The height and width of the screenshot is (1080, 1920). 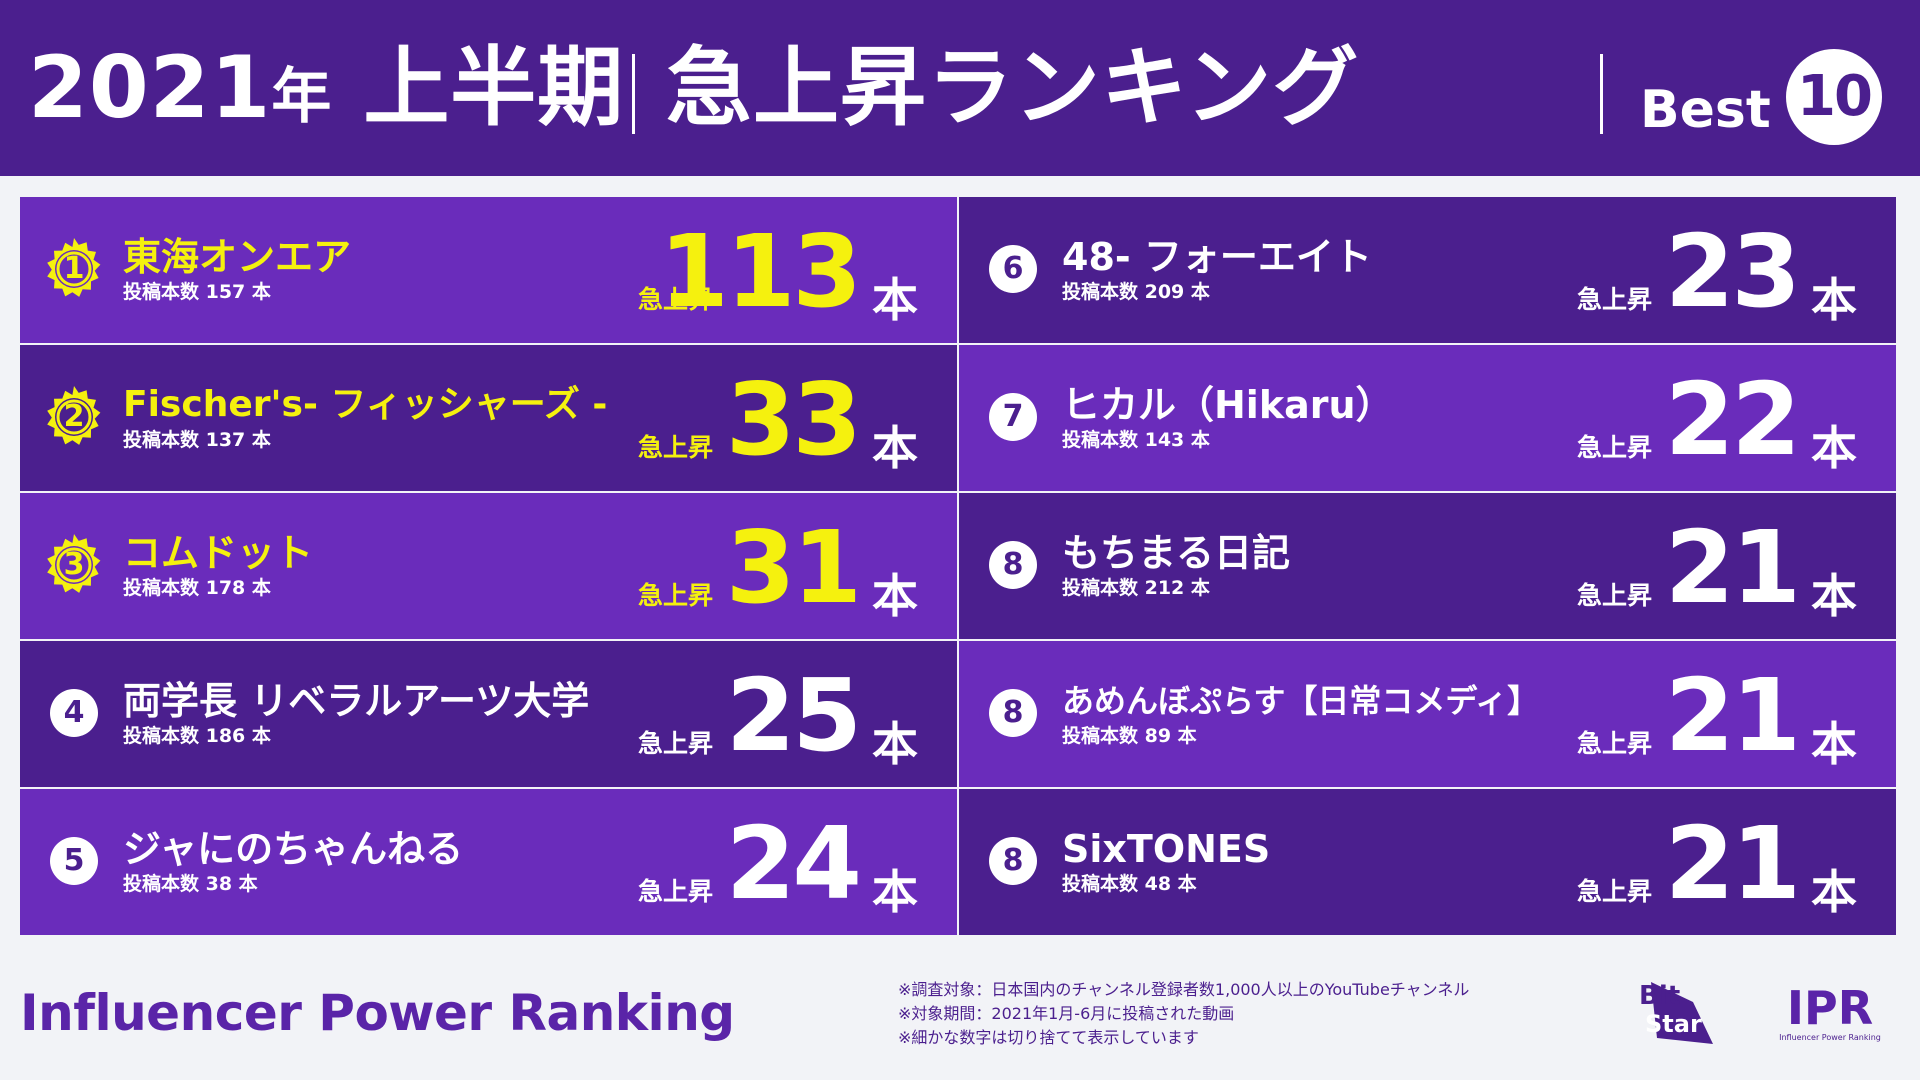 What do you see at coordinates (488, 862) in the screenshot?
I see `ranking-row: 5 ジャにのちゃんねる 投稿本数 38 本 急上昇 24 本` at bounding box center [488, 862].